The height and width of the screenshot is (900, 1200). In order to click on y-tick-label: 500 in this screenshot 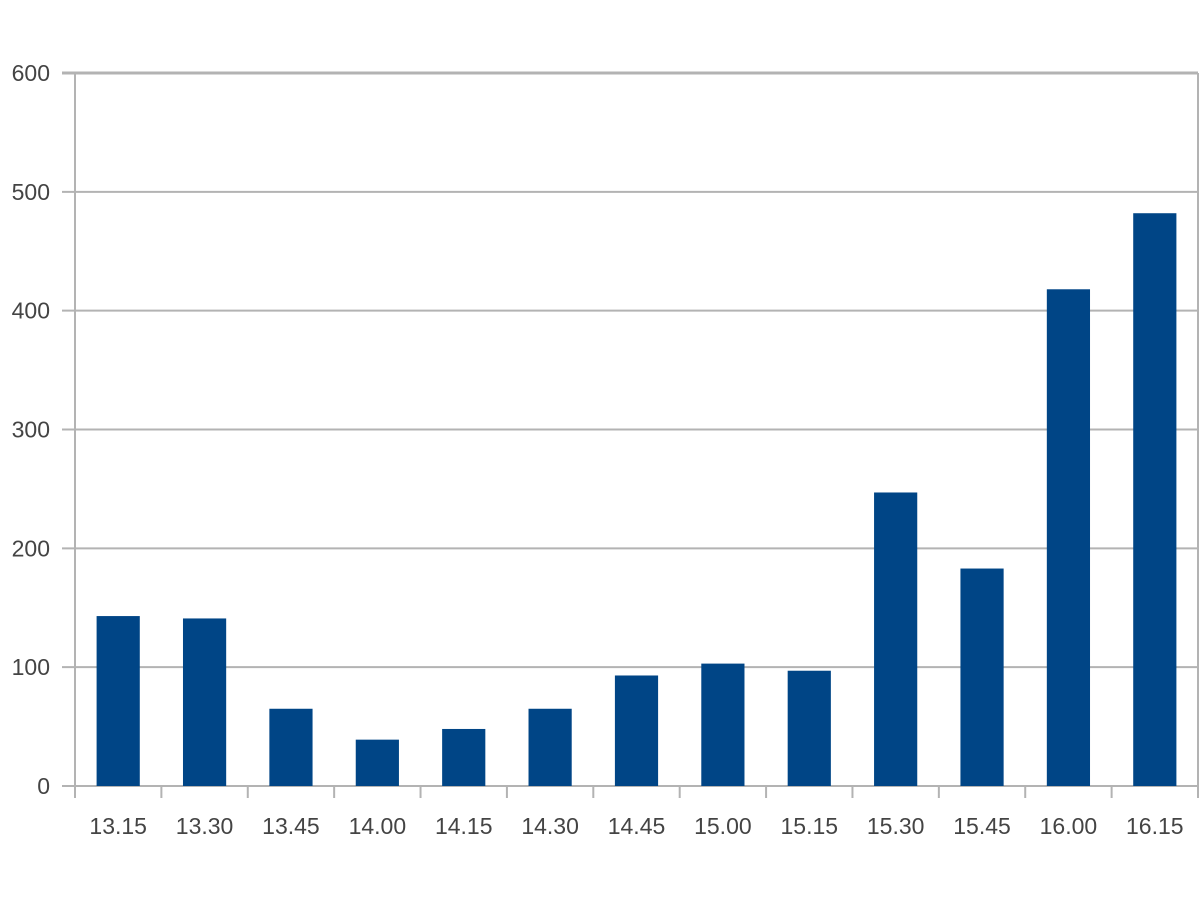, I will do `click(31, 192)`.